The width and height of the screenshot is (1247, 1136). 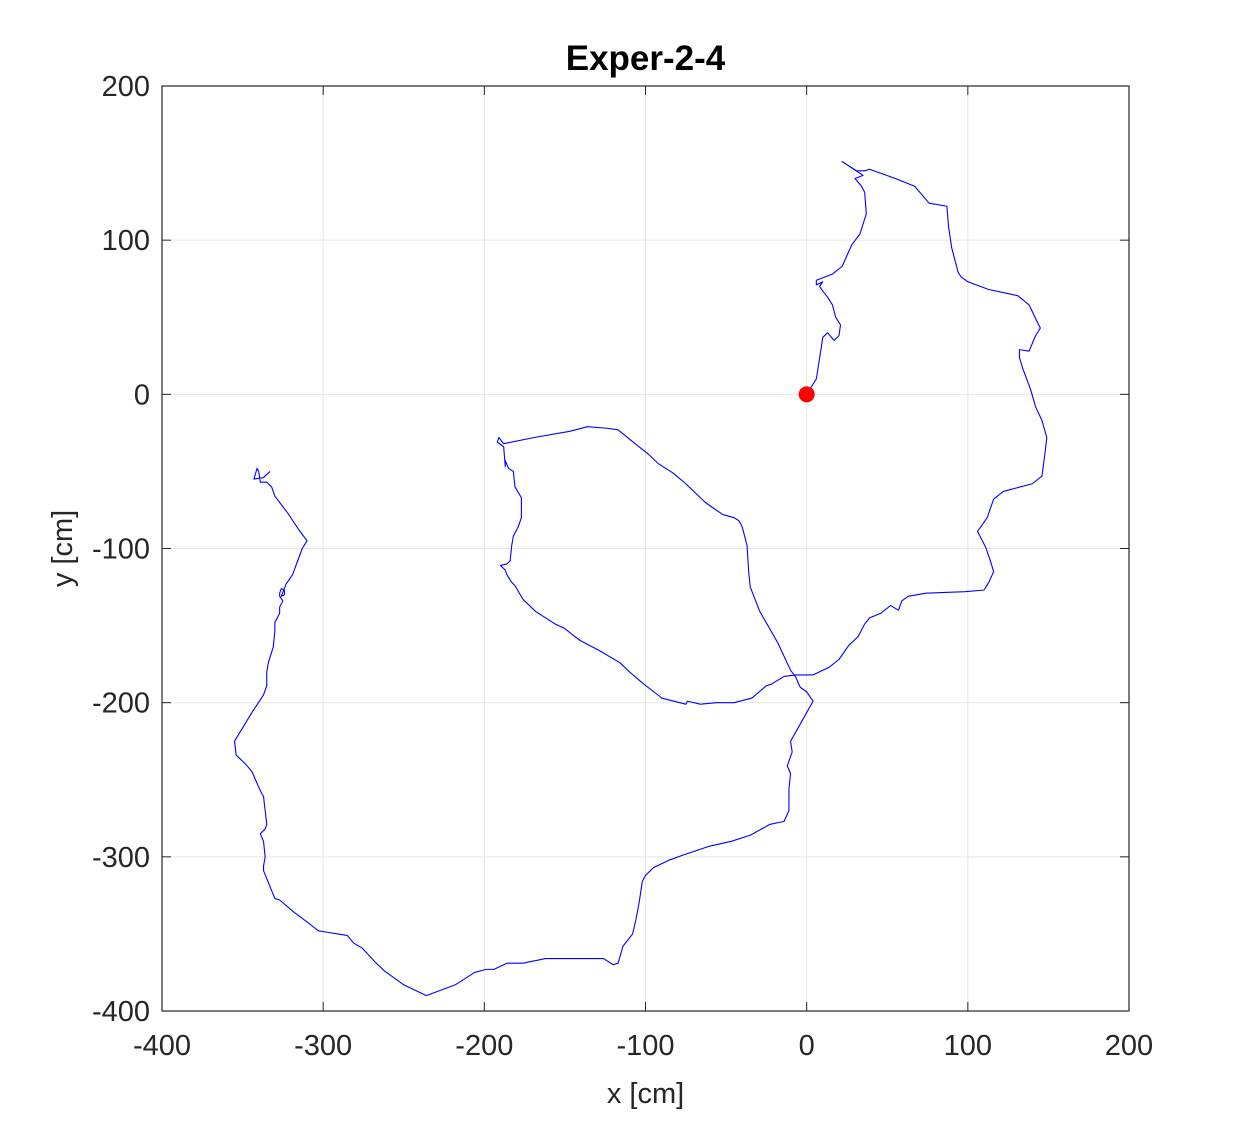 I want to click on x-tick-label: -200, so click(x=484, y=1046).